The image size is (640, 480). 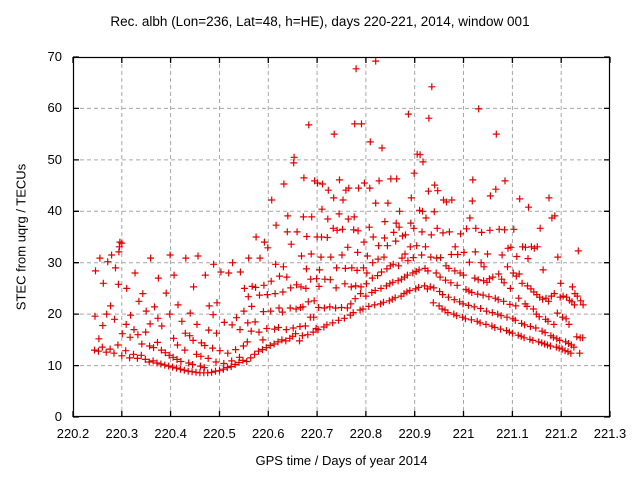 I want to click on x-tick-label: 220.8, so click(x=366, y=433).